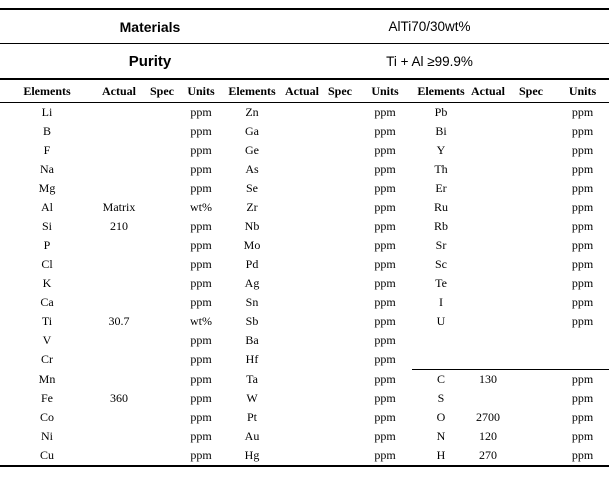 The width and height of the screenshot is (609, 483). I want to click on units-value, so click(582, 360).